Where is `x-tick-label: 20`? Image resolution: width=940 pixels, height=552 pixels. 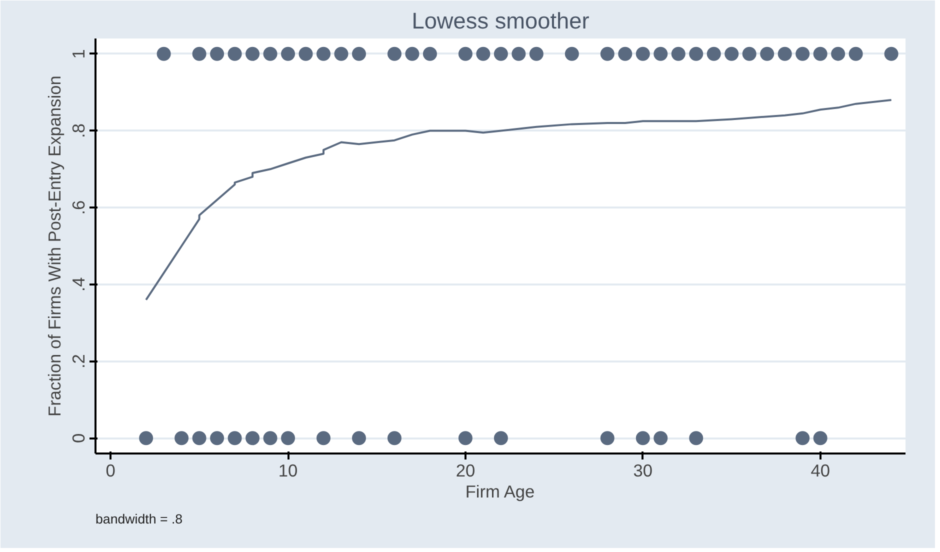
x-tick-label: 20 is located at coordinates (466, 470).